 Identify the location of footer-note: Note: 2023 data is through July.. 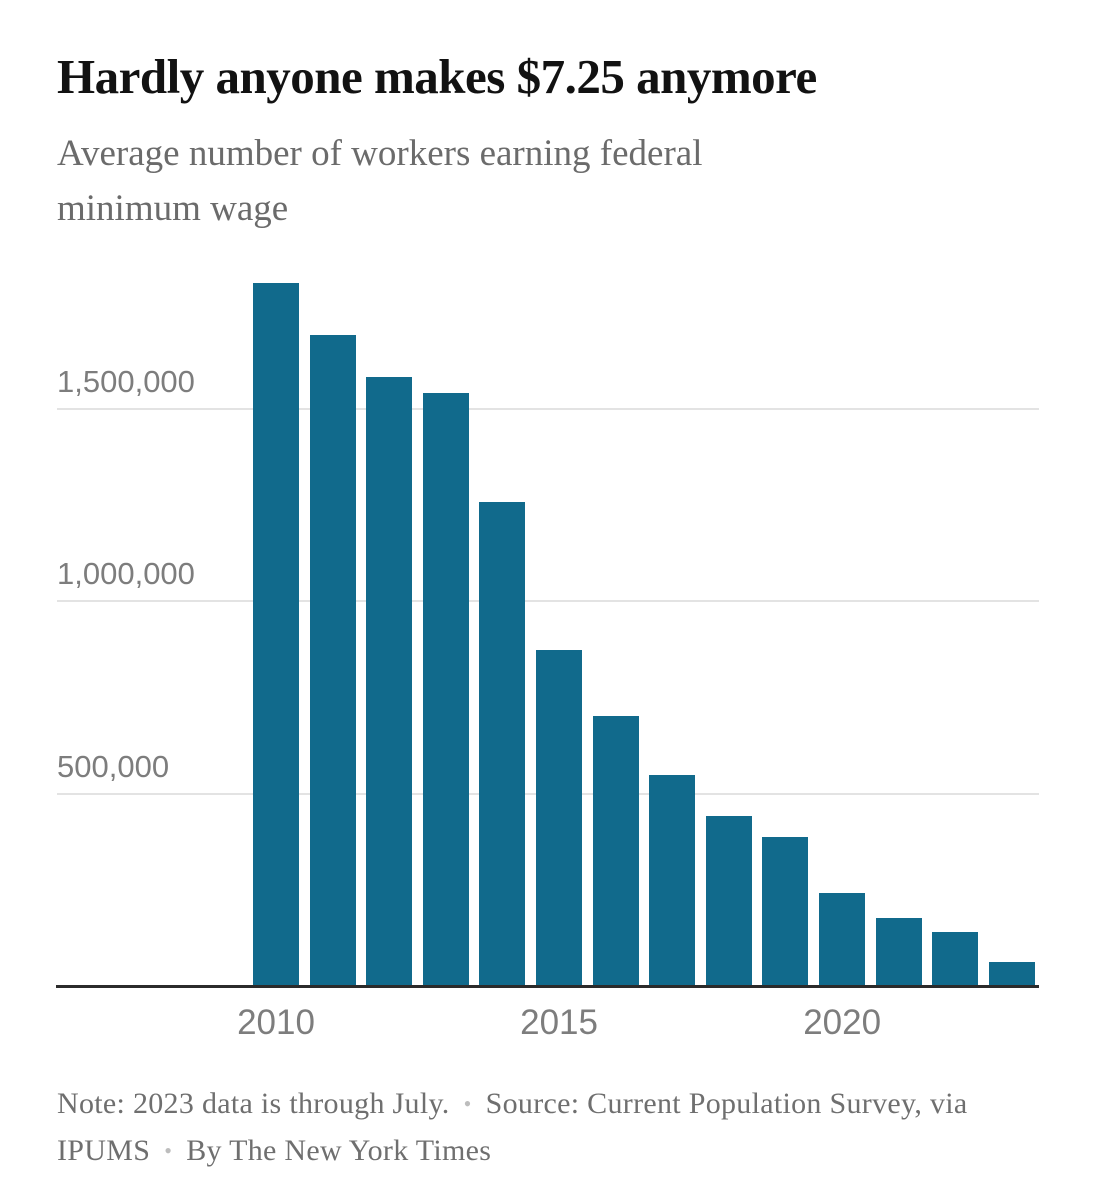
(253, 1103).